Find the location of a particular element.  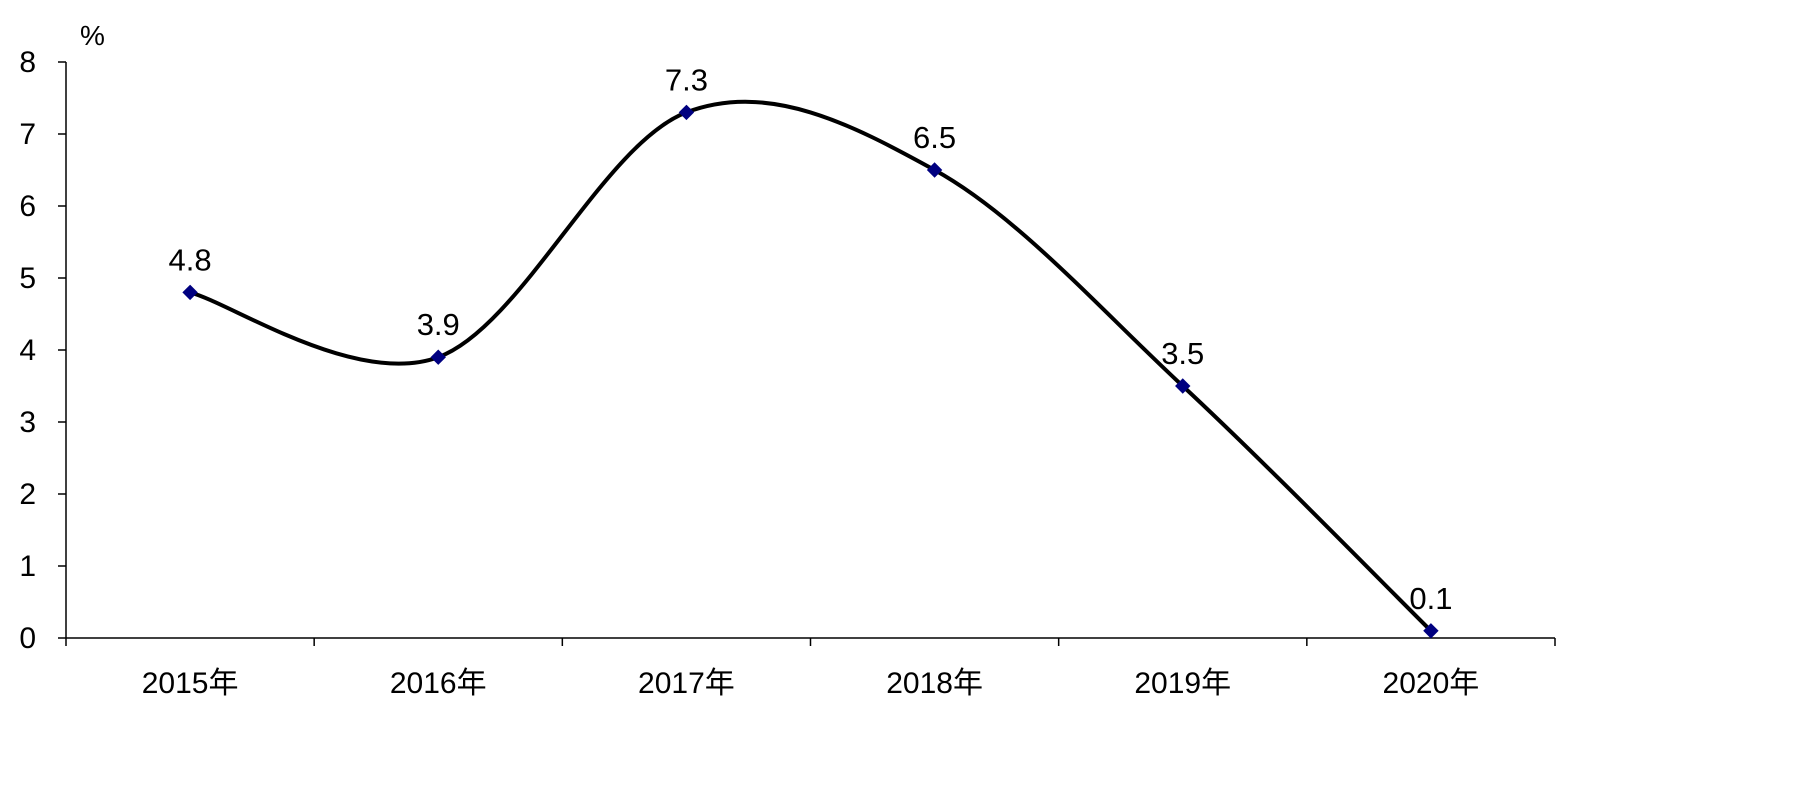

data-label: 3.9 is located at coordinates (438, 324).